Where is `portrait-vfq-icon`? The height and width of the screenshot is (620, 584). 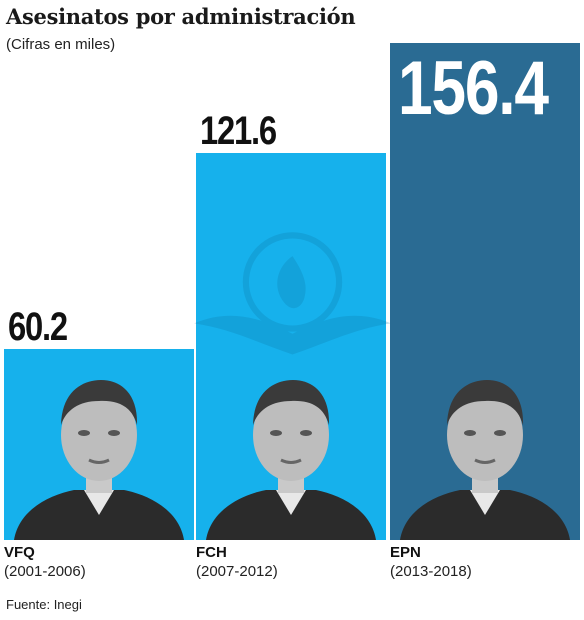
portrait-vfq-icon is located at coordinates (99, 452).